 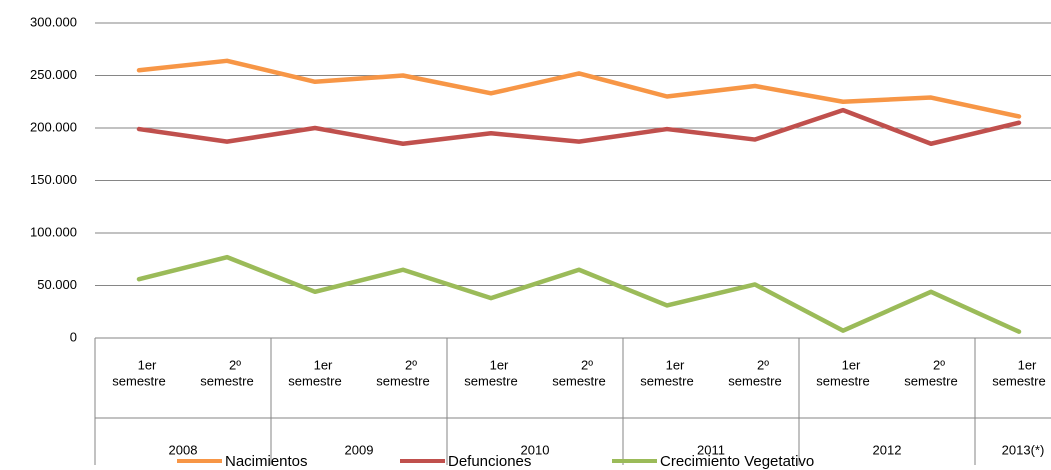 I want to click on group-label: 2013(*), so click(x=1023, y=449).